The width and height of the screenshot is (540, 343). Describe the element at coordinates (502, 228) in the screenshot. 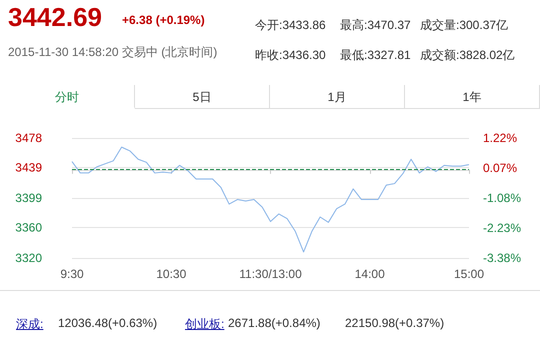

I see `y2-tick-label: -2.23%` at that location.